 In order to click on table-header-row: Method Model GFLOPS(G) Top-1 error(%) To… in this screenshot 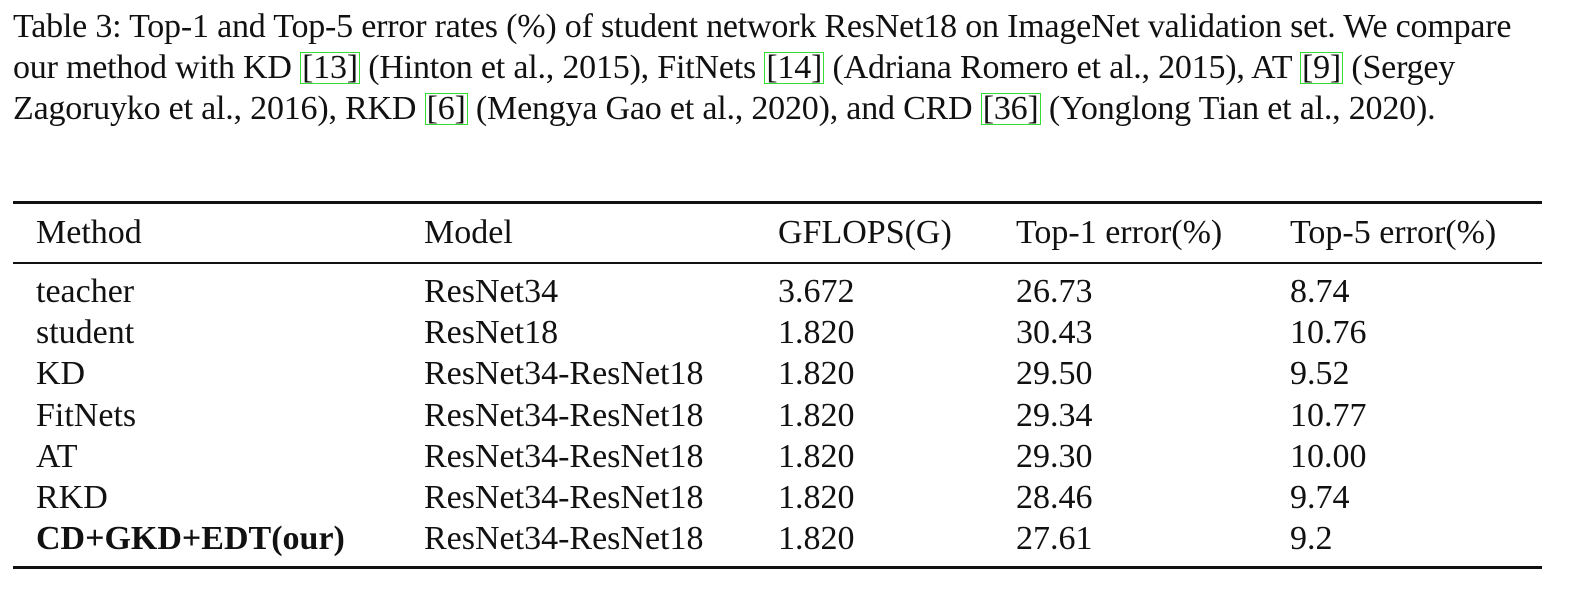, I will do `click(777, 233)`.